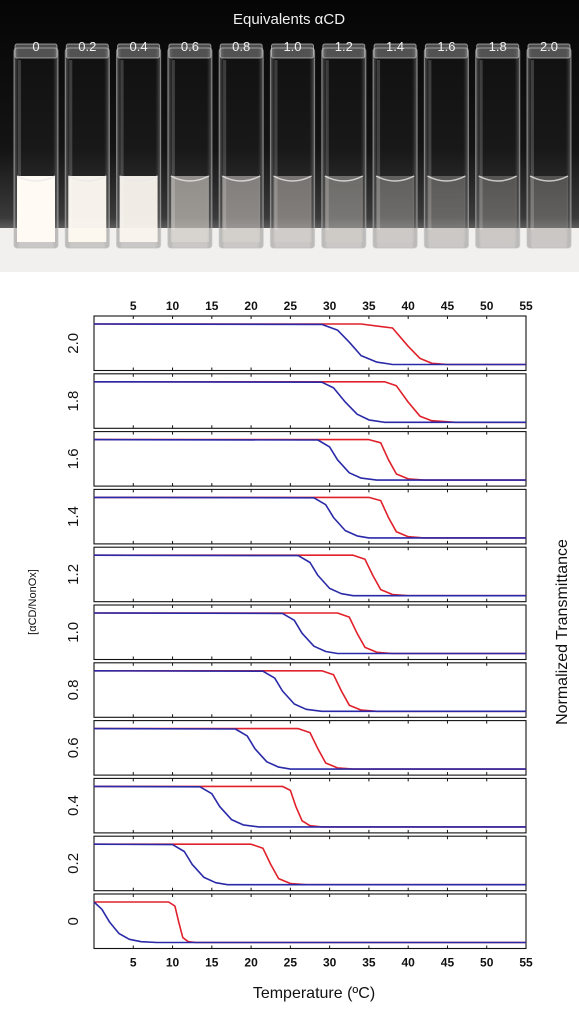  Describe the element at coordinates (73, 516) in the screenshot. I see `panel-label: 1.4` at that location.